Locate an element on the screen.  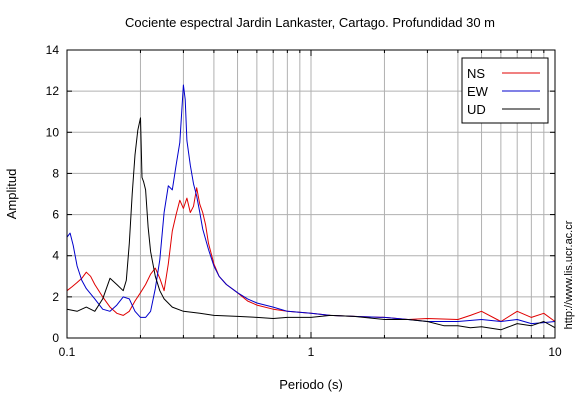
watermark-url: http://www.lis.ucr.ac.cr is located at coordinates (569, 274).